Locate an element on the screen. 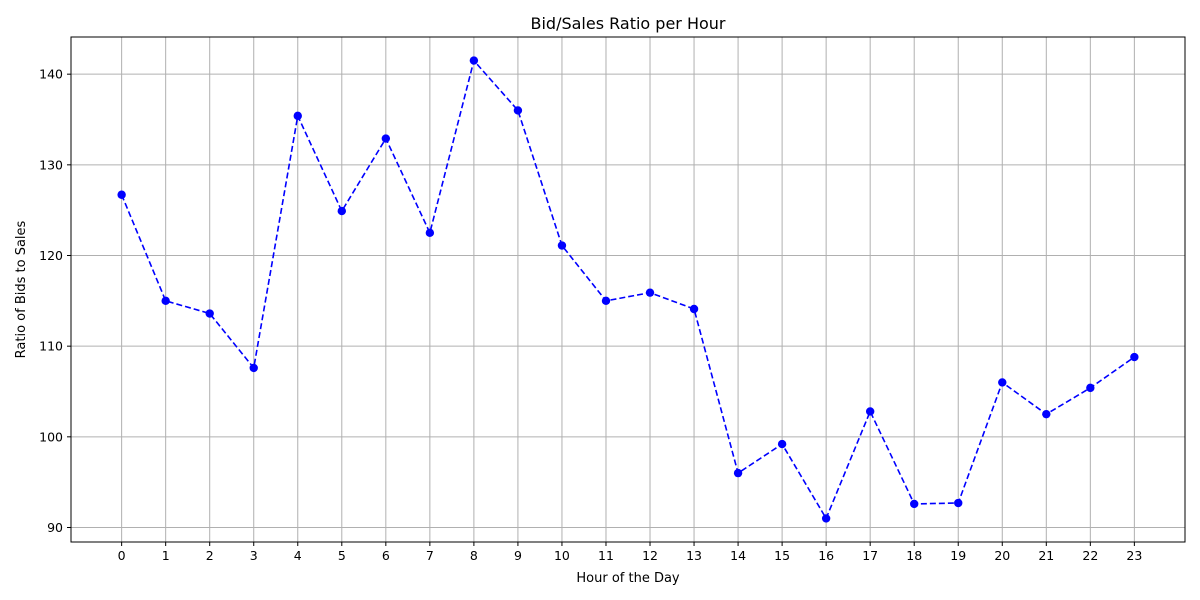  x-tick-label: 15 is located at coordinates (782, 555).